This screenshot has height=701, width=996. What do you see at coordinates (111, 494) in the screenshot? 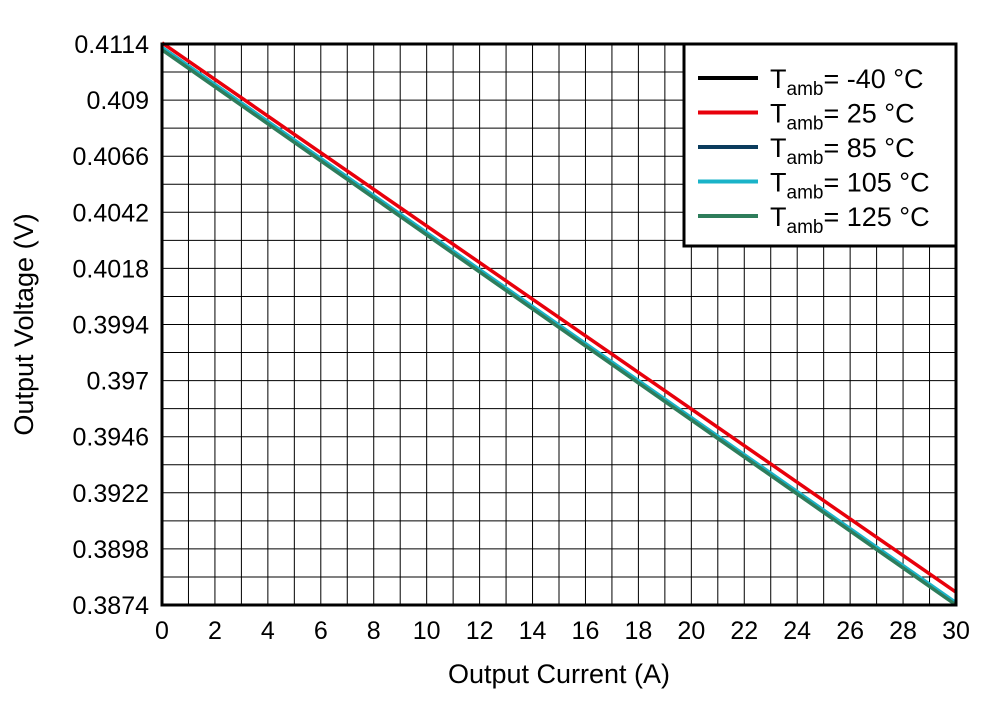
I see `y-tick-label: 0.3922` at bounding box center [111, 494].